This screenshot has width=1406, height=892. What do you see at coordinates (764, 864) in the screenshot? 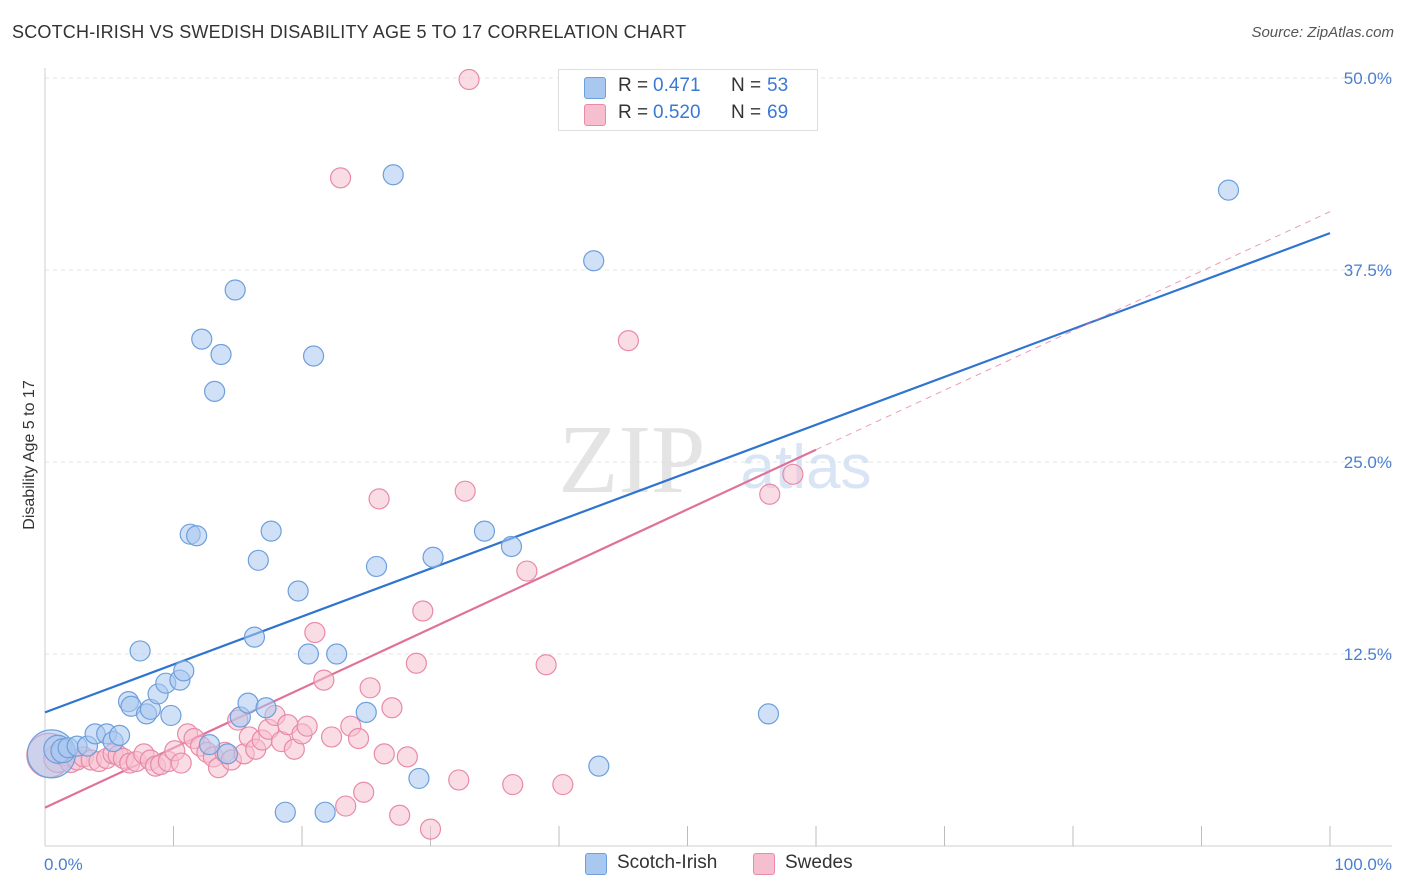
I see `bottom-legend-swatch-pink` at bounding box center [764, 864].